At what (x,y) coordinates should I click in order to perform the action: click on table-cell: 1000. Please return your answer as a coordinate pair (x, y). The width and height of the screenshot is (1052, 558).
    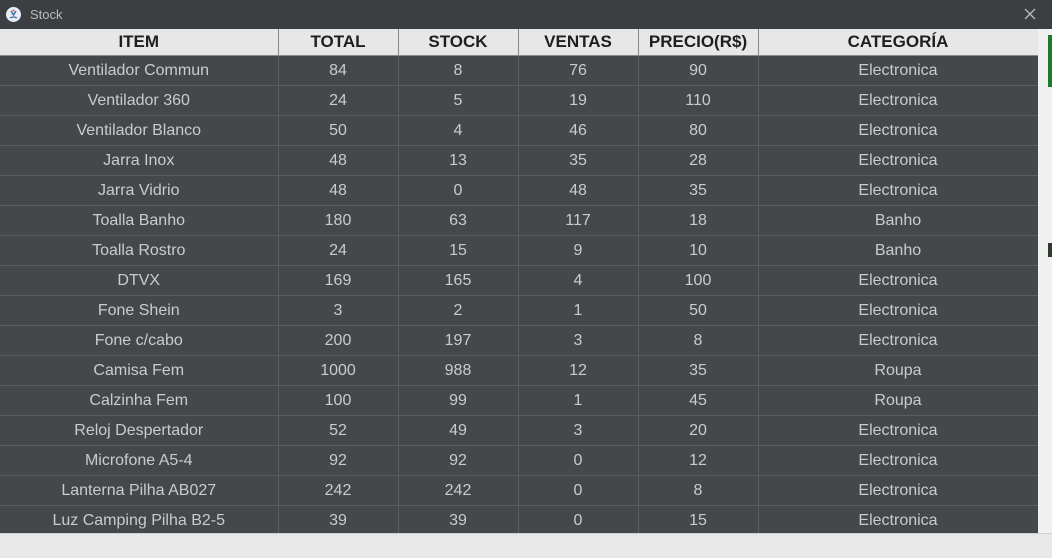
    Looking at the image, I should click on (338, 370).